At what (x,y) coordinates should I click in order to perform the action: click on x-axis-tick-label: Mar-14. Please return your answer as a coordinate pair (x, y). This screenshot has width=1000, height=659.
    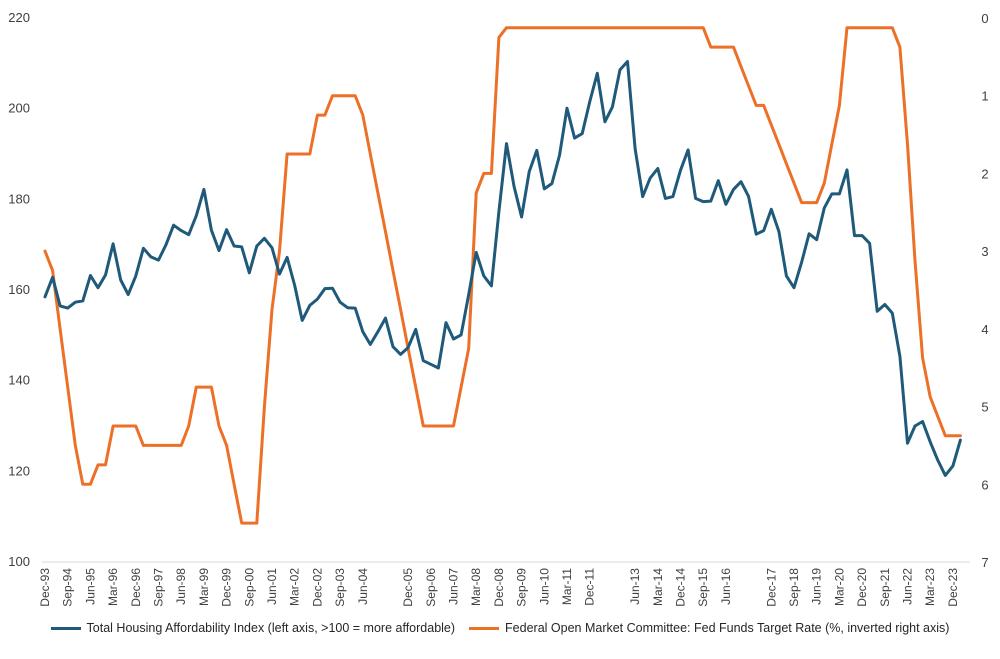
    Looking at the image, I should click on (658, 587).